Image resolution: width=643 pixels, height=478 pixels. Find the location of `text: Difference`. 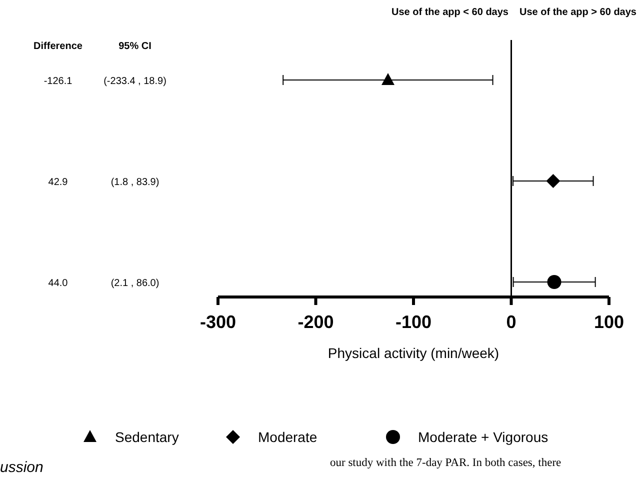

text: Difference is located at coordinates (58, 46).